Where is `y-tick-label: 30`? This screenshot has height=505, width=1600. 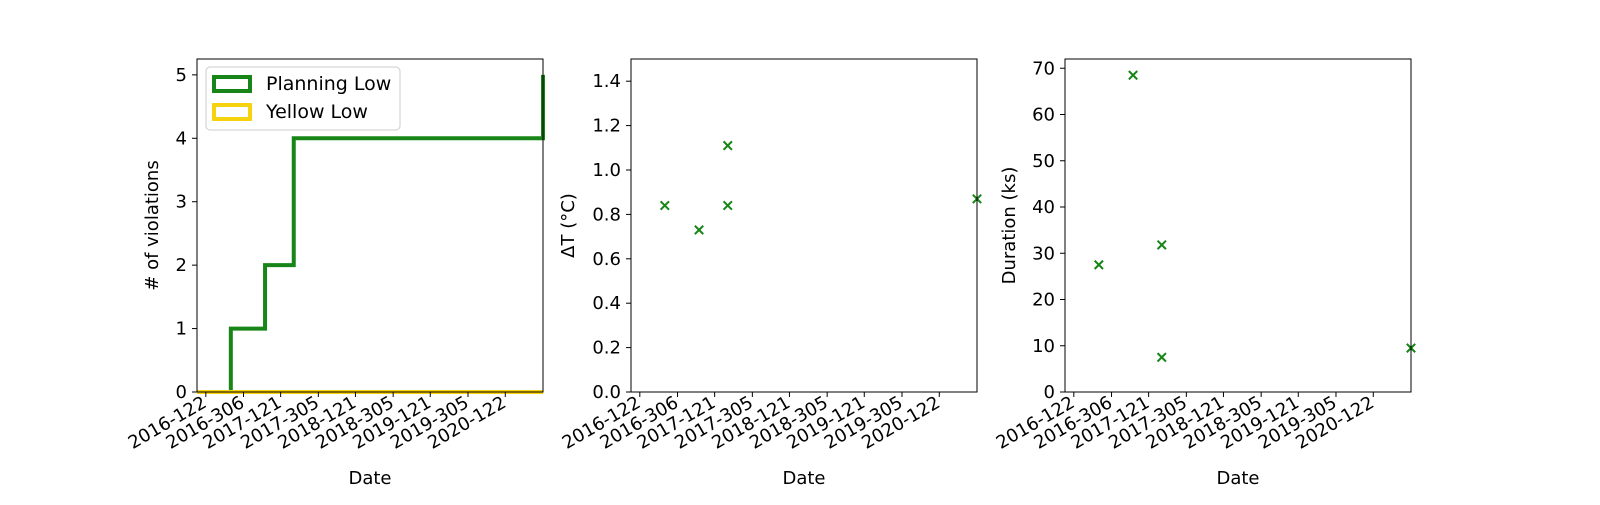 y-tick-label: 30 is located at coordinates (1043, 253).